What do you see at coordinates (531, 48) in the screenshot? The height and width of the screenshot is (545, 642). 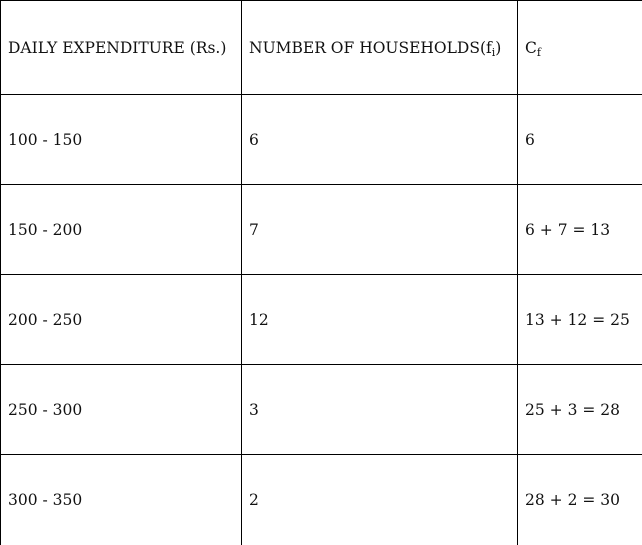 I see `header-cf-label: C` at bounding box center [531, 48].